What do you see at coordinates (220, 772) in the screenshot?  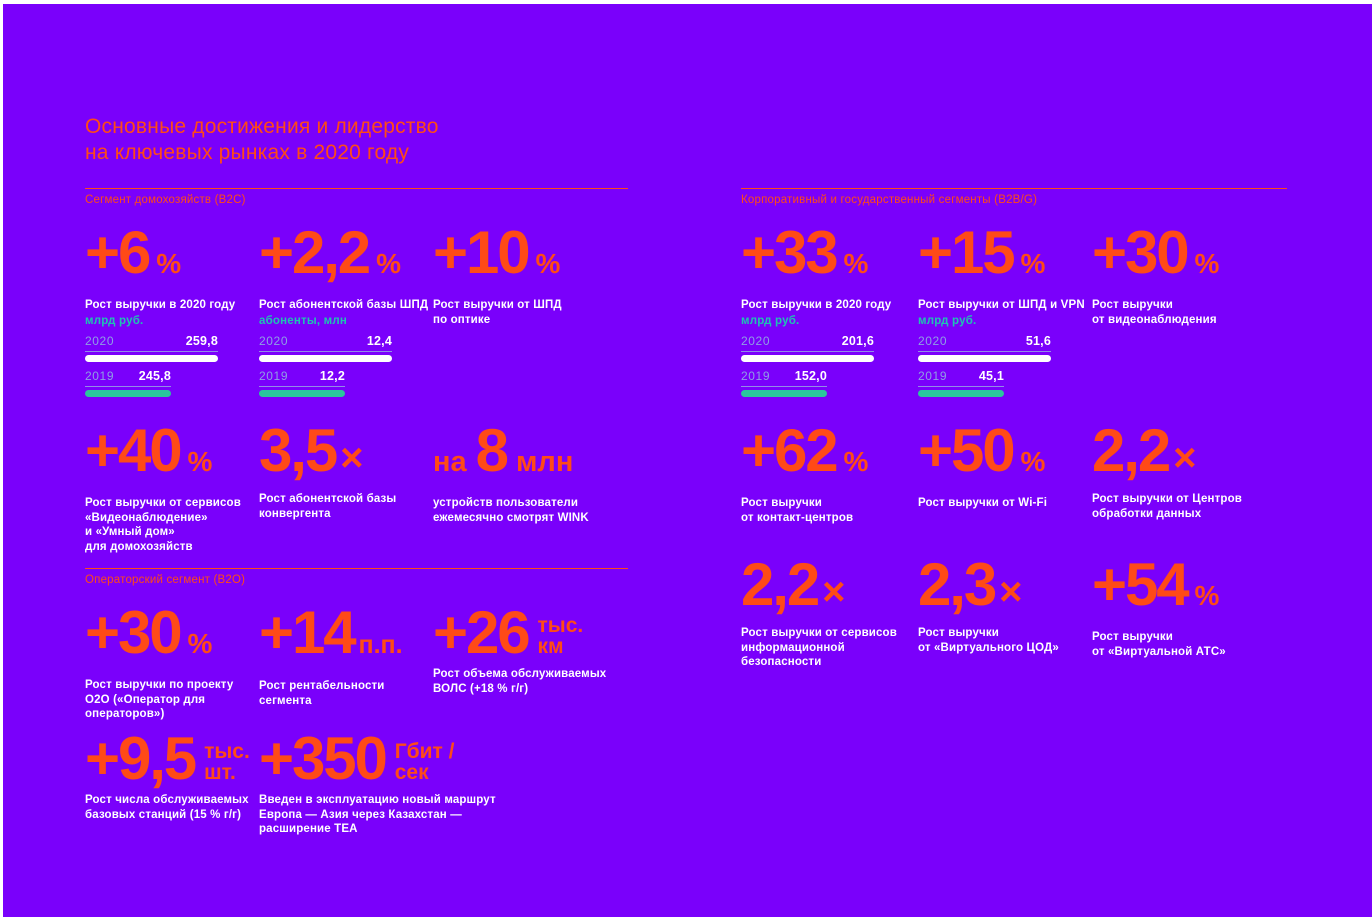 I see `stat-unit-bottom: шт.` at bounding box center [220, 772].